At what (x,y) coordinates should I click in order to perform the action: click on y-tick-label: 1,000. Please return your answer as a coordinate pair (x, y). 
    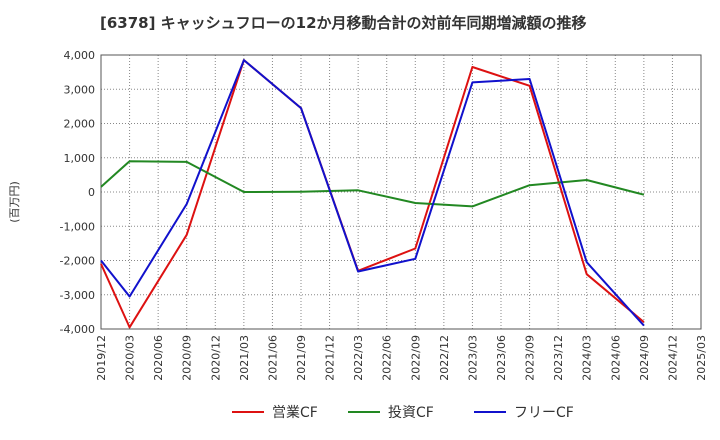
    Looking at the image, I should click on (80, 158).